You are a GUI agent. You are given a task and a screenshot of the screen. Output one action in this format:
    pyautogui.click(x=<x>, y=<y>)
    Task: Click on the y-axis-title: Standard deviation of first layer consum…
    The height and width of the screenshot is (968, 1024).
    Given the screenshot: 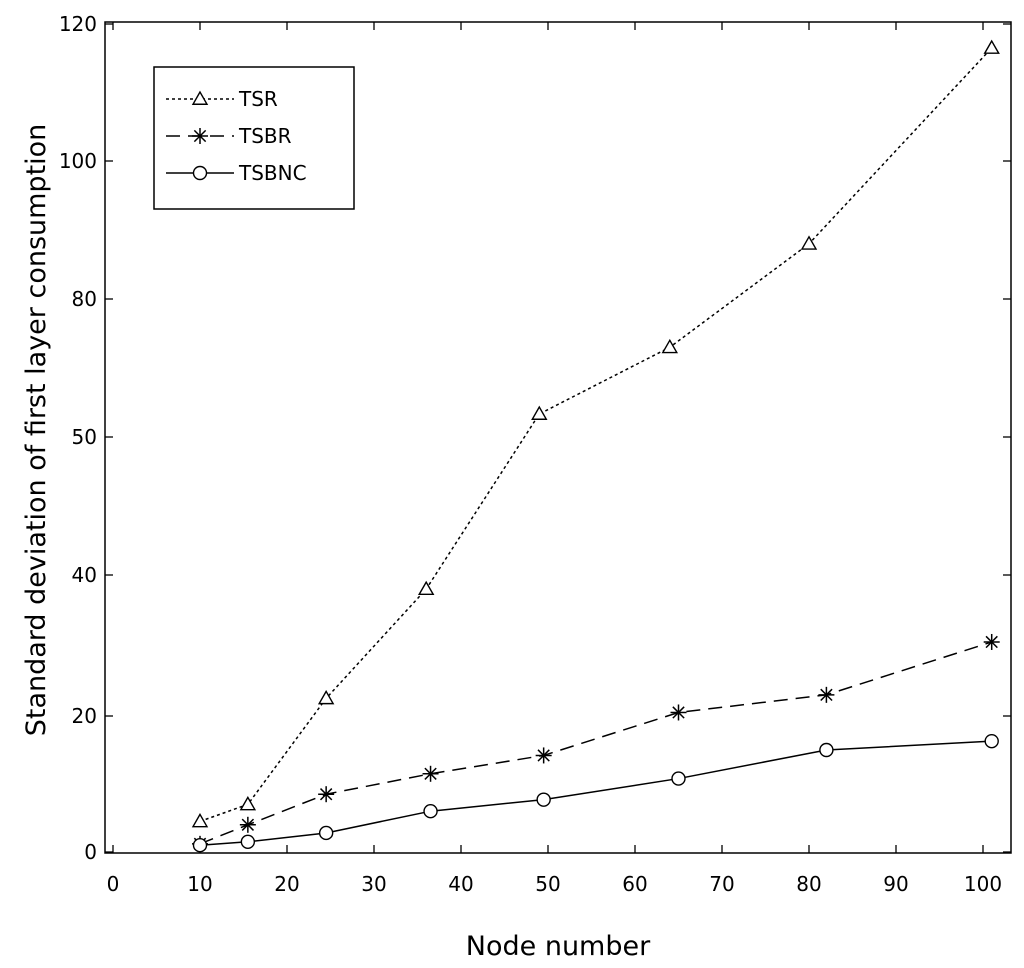 What is the action you would take?
    pyautogui.click(x=36, y=430)
    